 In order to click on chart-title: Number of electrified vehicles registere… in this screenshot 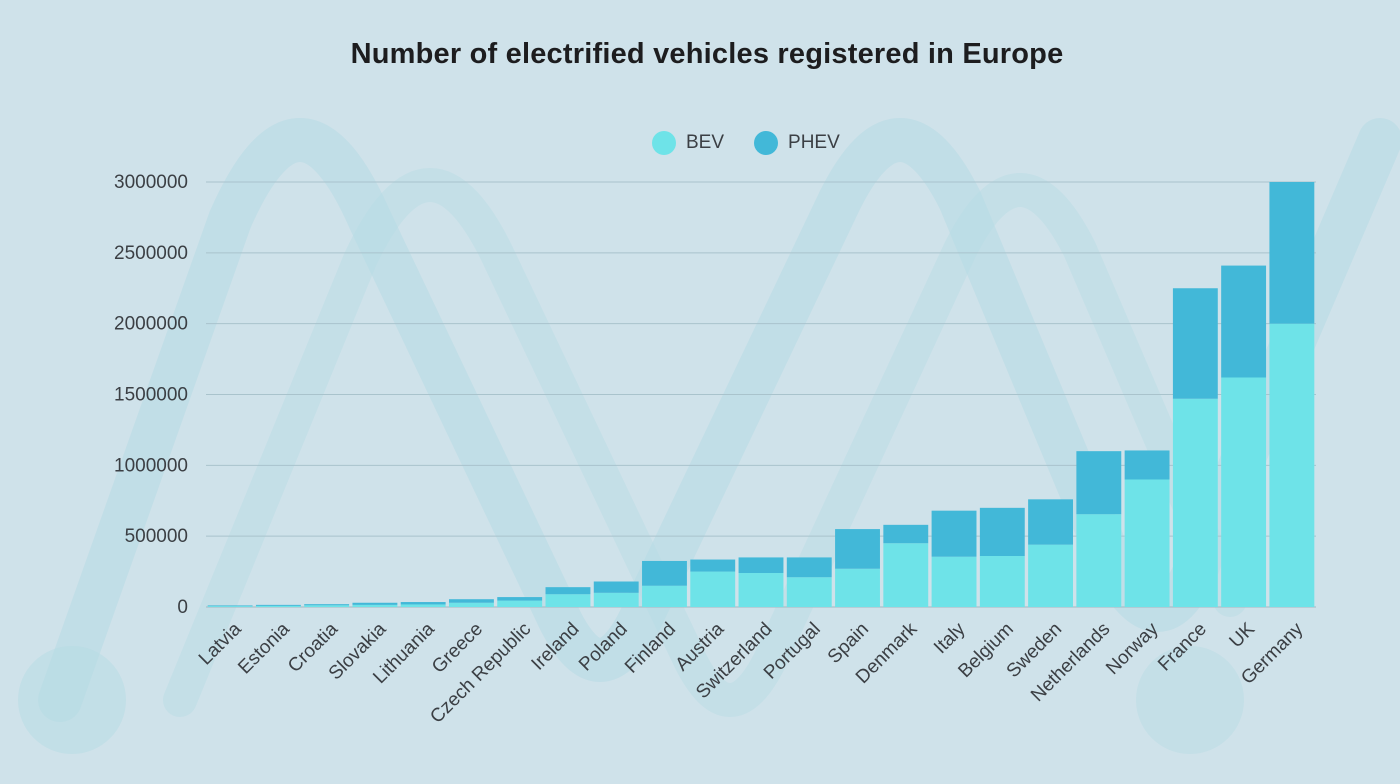, I will do `click(707, 54)`.